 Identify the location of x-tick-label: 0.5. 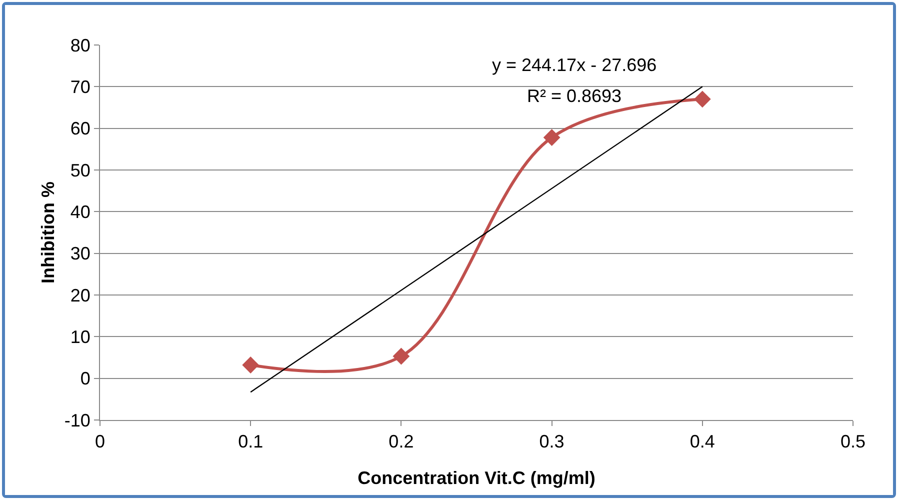
(853, 442).